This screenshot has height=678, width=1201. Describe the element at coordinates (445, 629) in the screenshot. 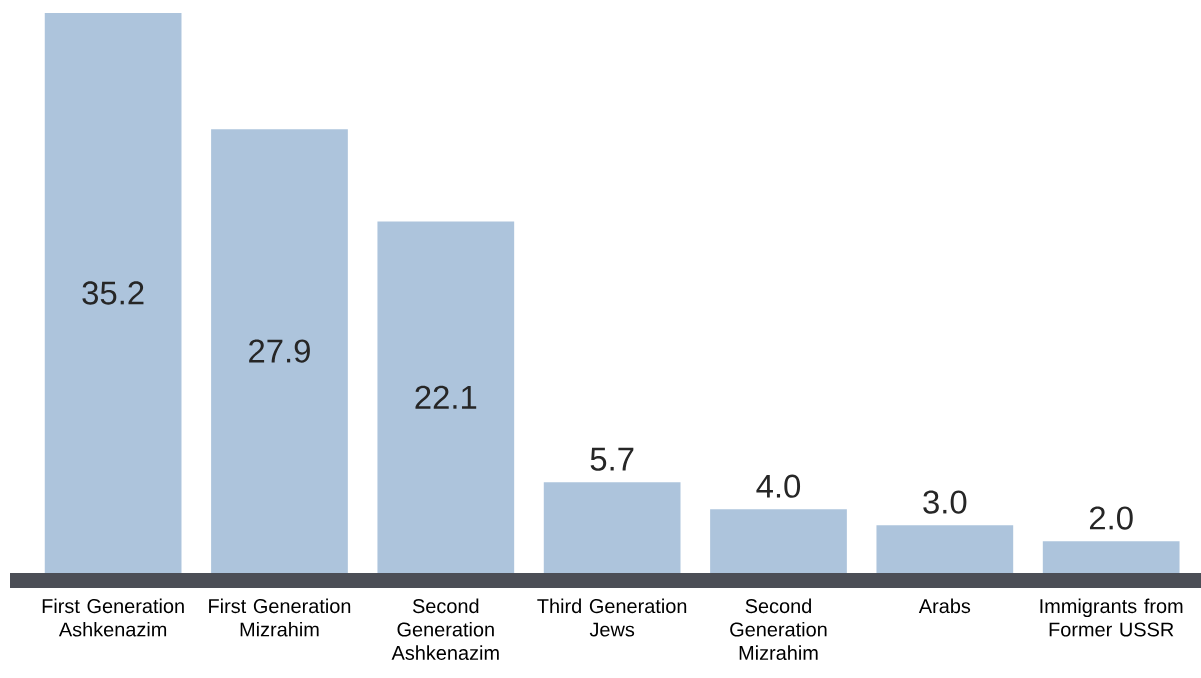

I see `x-tick-label: Second Generation Ashkenazim` at that location.